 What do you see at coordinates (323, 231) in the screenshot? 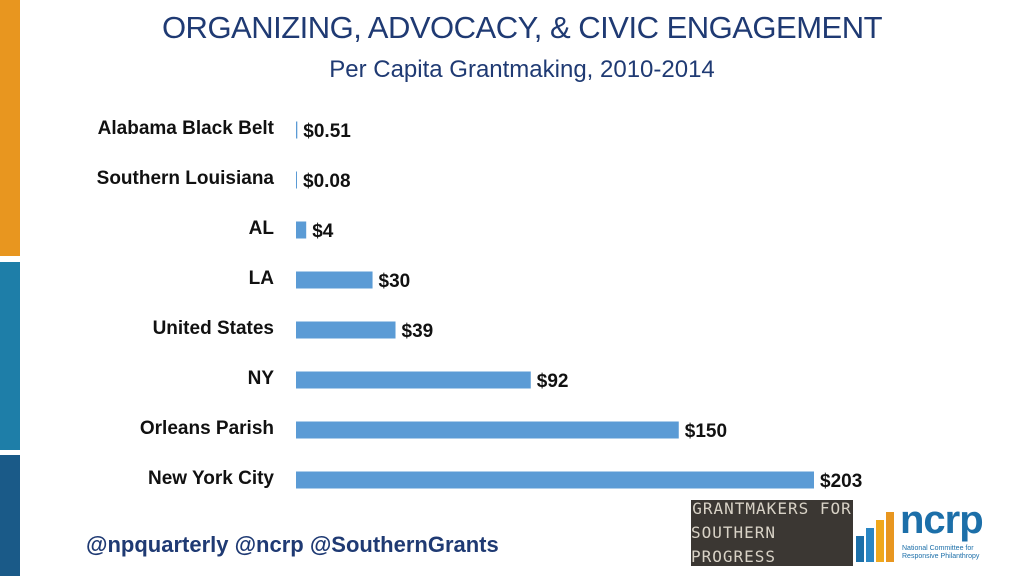
I see `data-label: $4` at bounding box center [323, 231].